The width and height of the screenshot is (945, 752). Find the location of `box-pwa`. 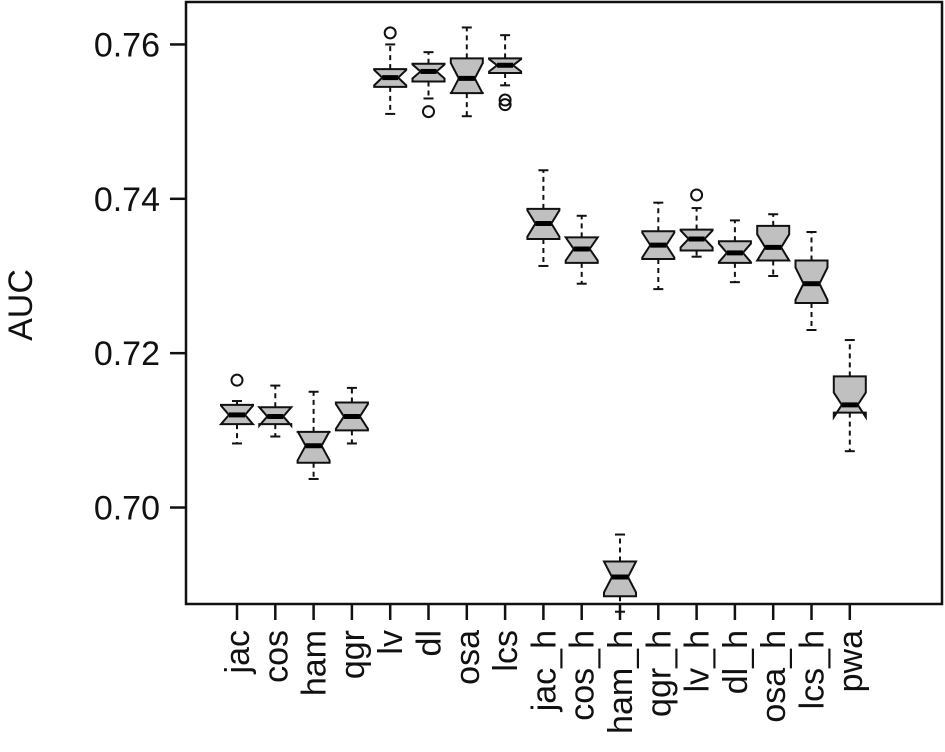

box-pwa is located at coordinates (849, 396).